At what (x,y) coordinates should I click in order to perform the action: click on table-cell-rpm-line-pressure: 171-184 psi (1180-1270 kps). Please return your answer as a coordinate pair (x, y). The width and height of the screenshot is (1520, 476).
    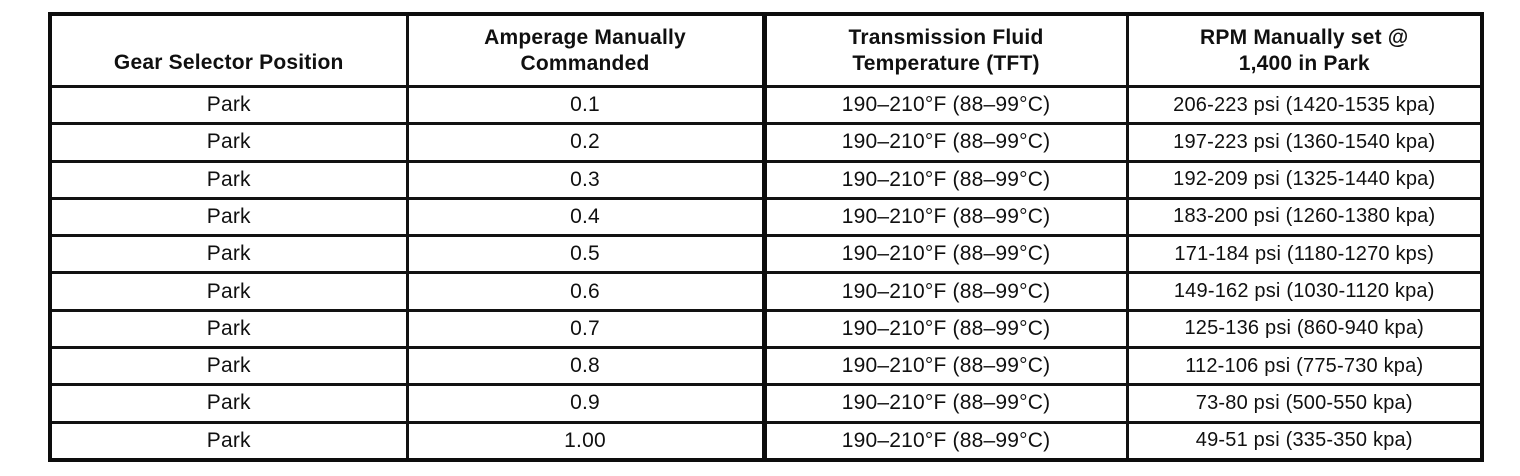
    Looking at the image, I should click on (1304, 254).